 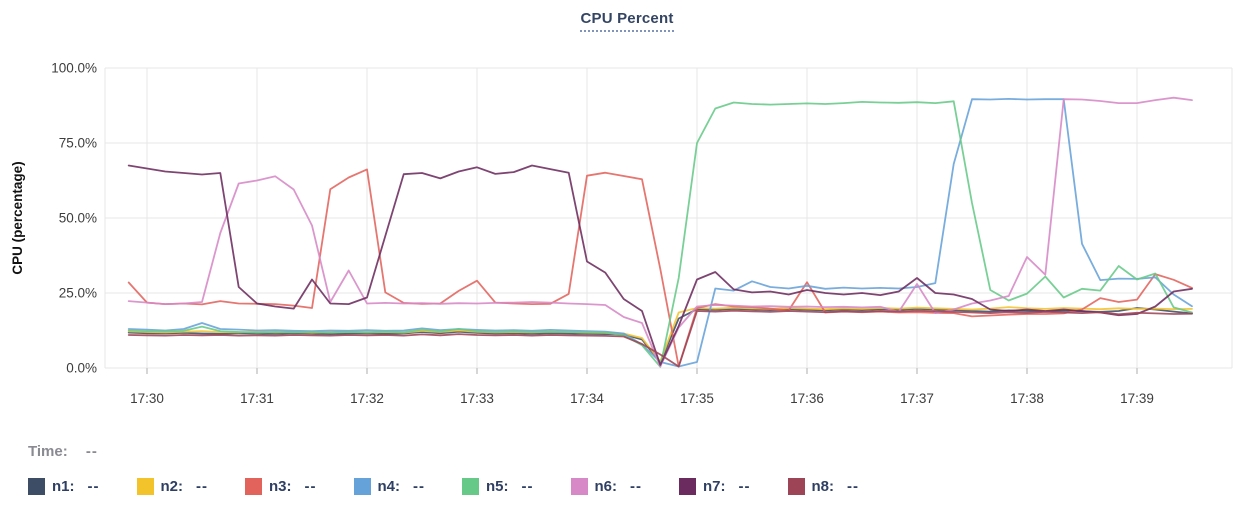 I want to click on legend-value-n4: --, so click(x=419, y=486).